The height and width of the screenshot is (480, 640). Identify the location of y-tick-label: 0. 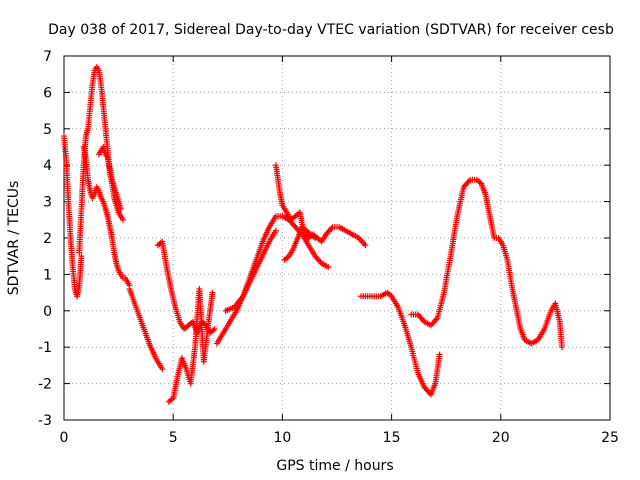
(47, 312).